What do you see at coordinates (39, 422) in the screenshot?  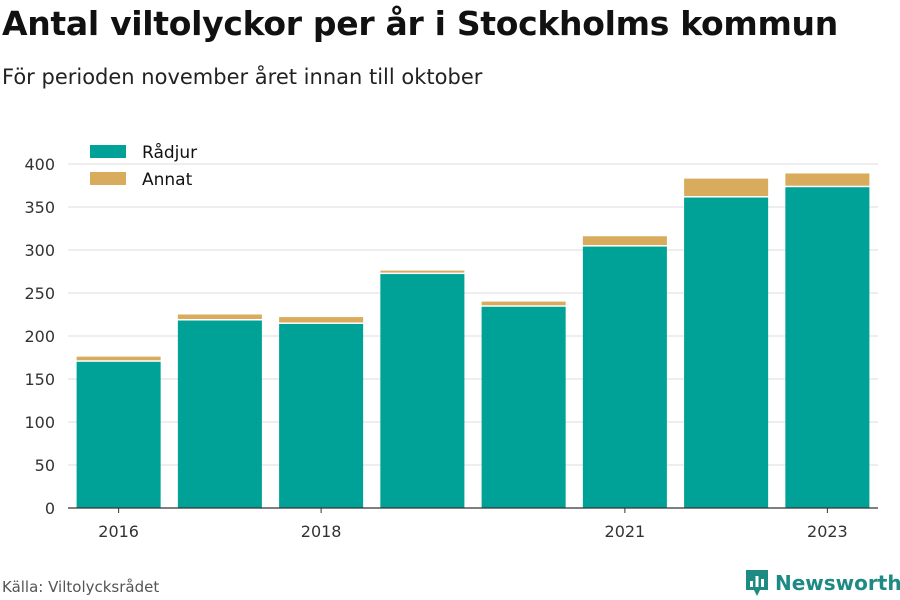 I see `y-tick-label: 100` at bounding box center [39, 422].